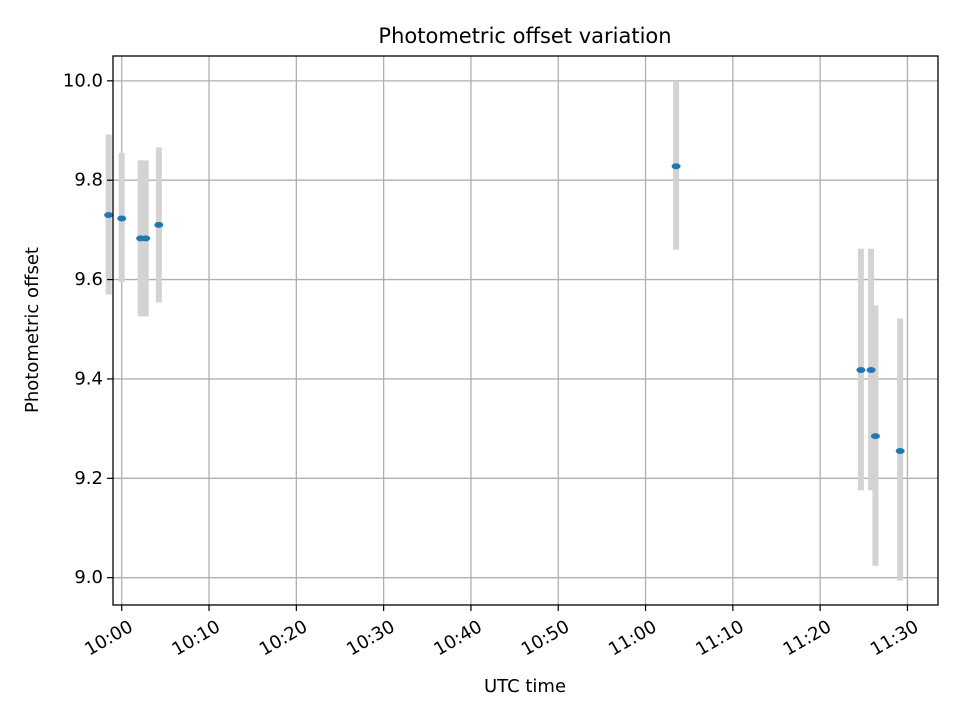 The height and width of the screenshot is (720, 960). Describe the element at coordinates (88, 378) in the screenshot. I see `y-tick-label: 9.4` at that location.